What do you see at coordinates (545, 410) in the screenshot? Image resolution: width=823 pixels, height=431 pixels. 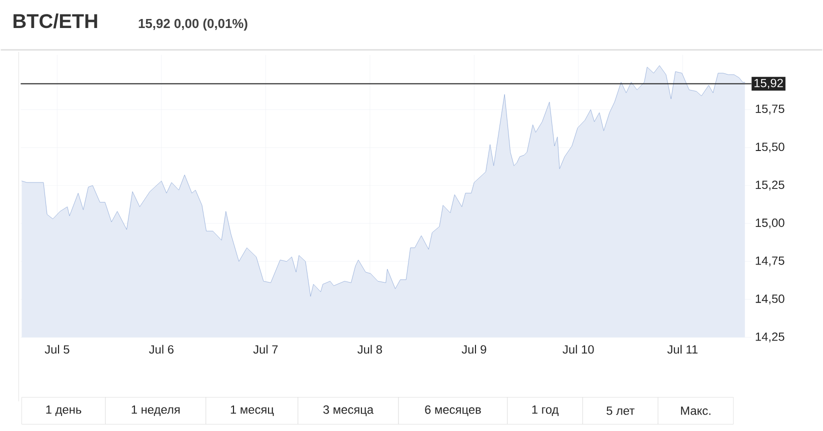 I see `text: 1 год` at bounding box center [545, 410].